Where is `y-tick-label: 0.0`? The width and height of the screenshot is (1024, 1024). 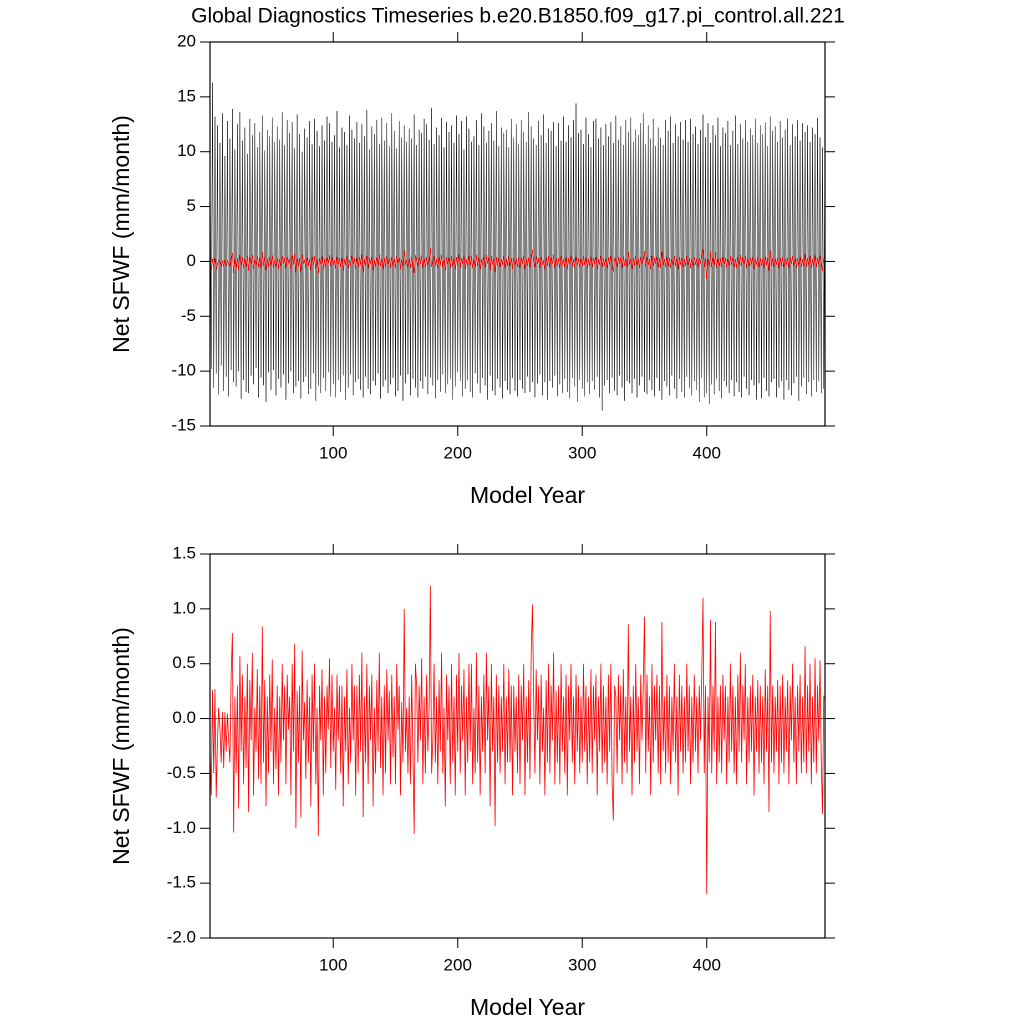 y-tick-label: 0.0 is located at coordinates (184, 717).